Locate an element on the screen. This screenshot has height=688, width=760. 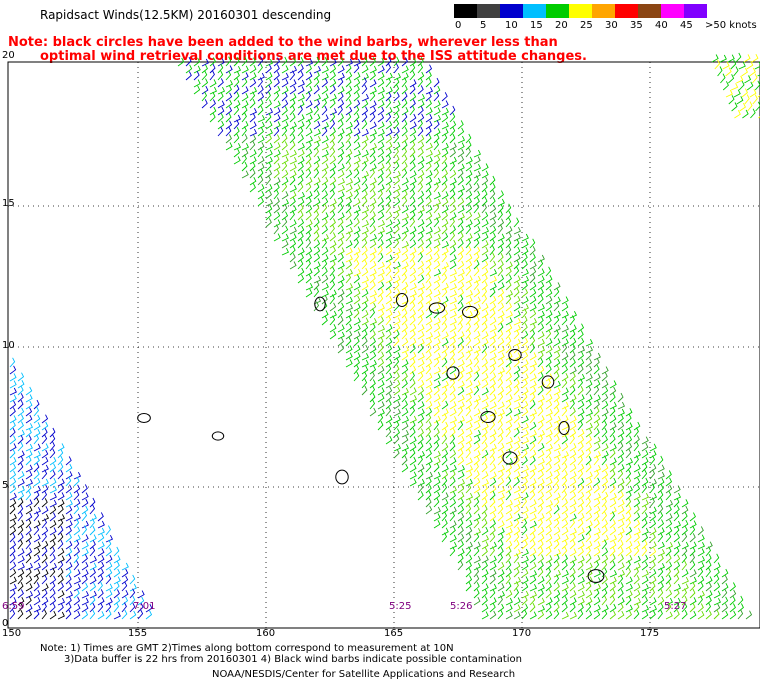
colorscale-label: 40 is located at coordinates (661, 25).